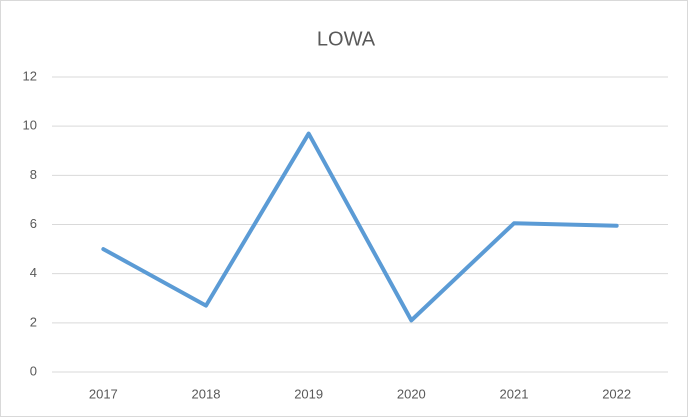  What do you see at coordinates (33, 321) in the screenshot?
I see `y-tick-label: 2` at bounding box center [33, 321].